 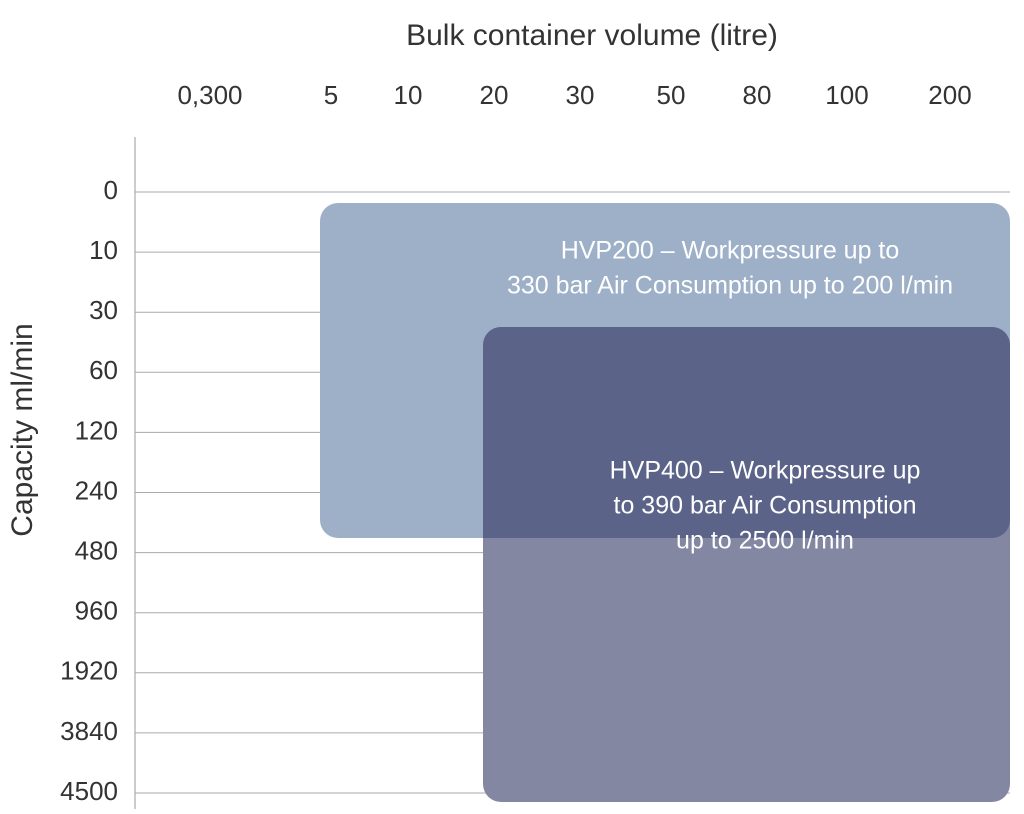 What do you see at coordinates (746, 432) in the screenshot?
I see `overlap-region` at bounding box center [746, 432].